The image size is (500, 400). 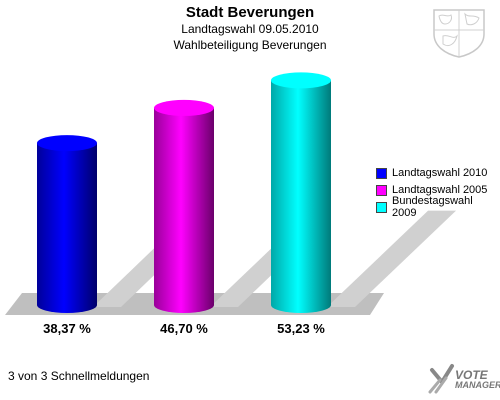 I want to click on value-label: 46,70 %, so click(x=184, y=328).